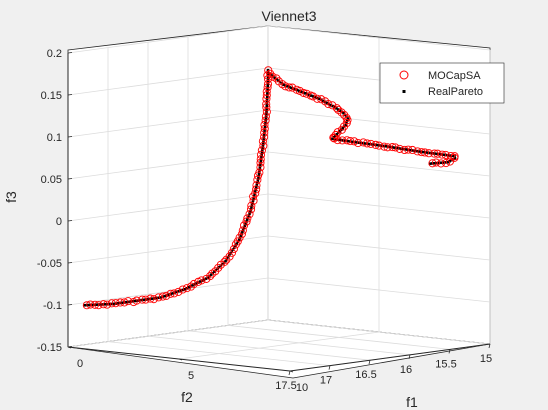  What do you see at coordinates (288, 16) in the screenshot?
I see `chart-title: Viennet3` at bounding box center [288, 16].